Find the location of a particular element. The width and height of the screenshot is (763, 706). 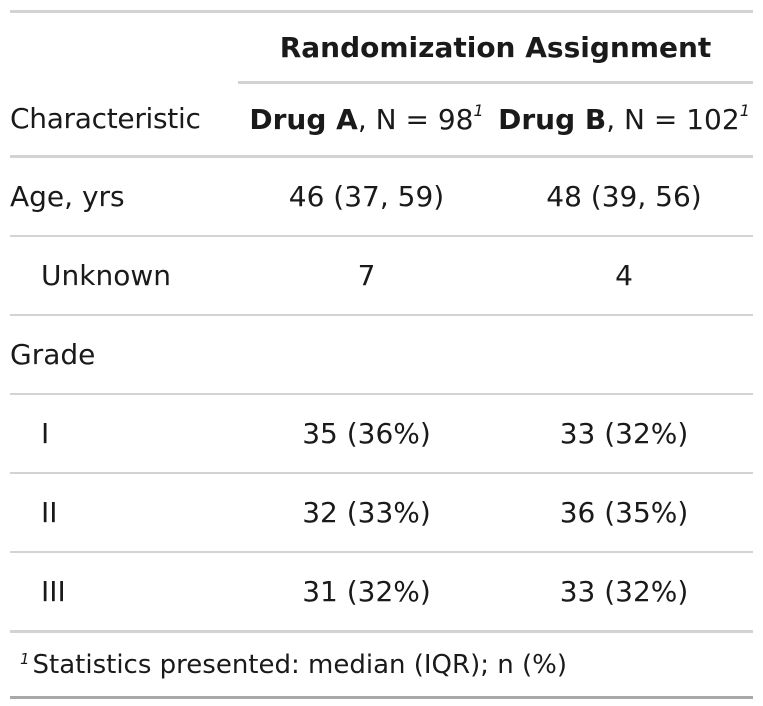

row-label: Age, yrs is located at coordinates (124, 196).